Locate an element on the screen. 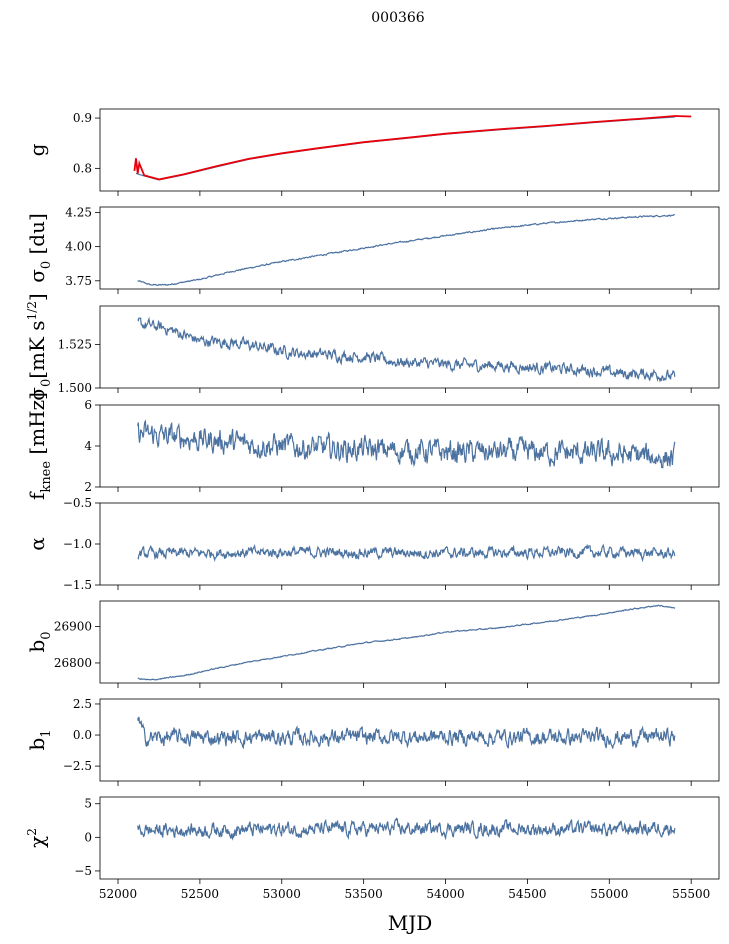  series-alpha-alpha is located at coordinates (406, 553).